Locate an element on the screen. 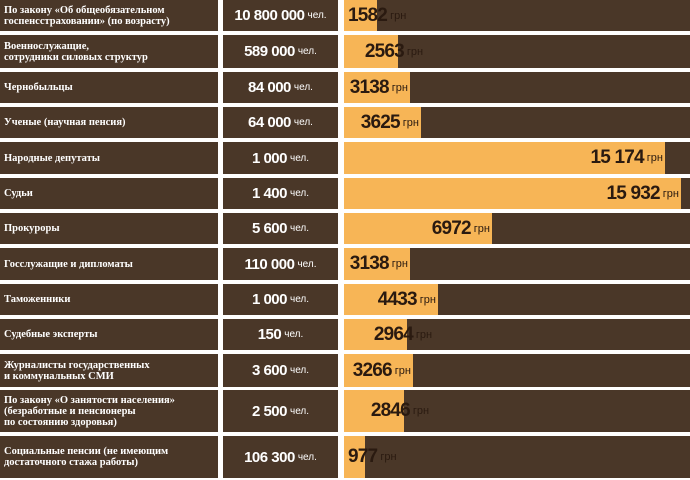 This screenshot has height=480, width=690. count-value: 110 000 is located at coordinates (269, 264).